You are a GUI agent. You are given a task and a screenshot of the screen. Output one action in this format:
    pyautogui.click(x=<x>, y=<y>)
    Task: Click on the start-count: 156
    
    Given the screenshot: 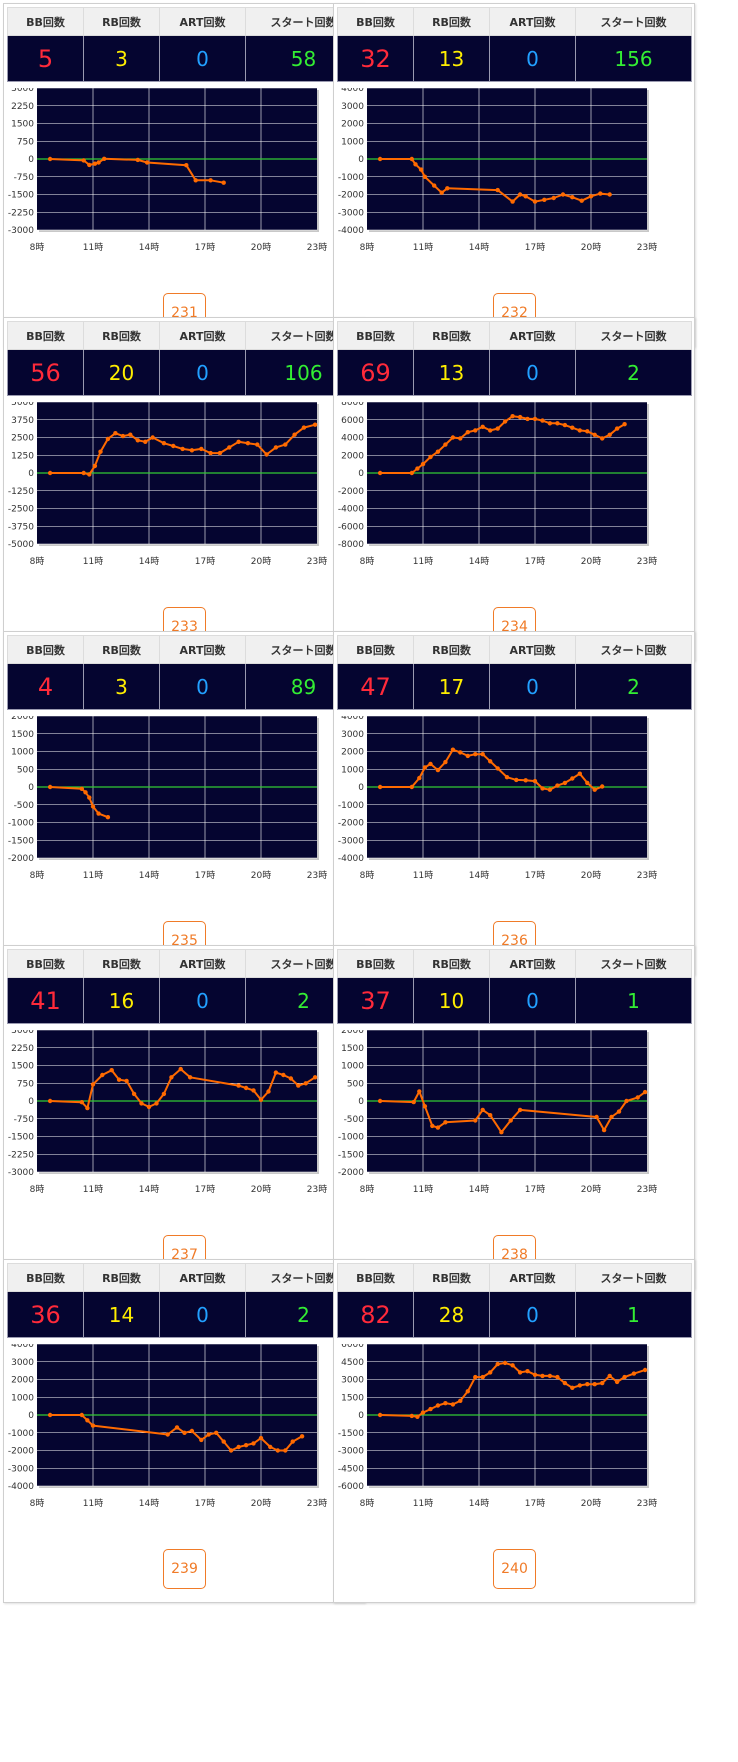 What is the action you would take?
    pyautogui.click(x=633, y=58)
    